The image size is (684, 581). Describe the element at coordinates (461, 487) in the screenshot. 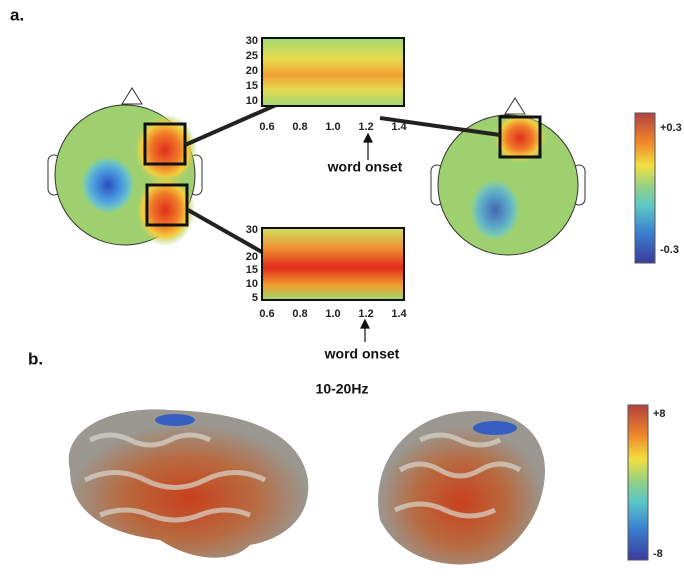

I see `brain-right` at that location.